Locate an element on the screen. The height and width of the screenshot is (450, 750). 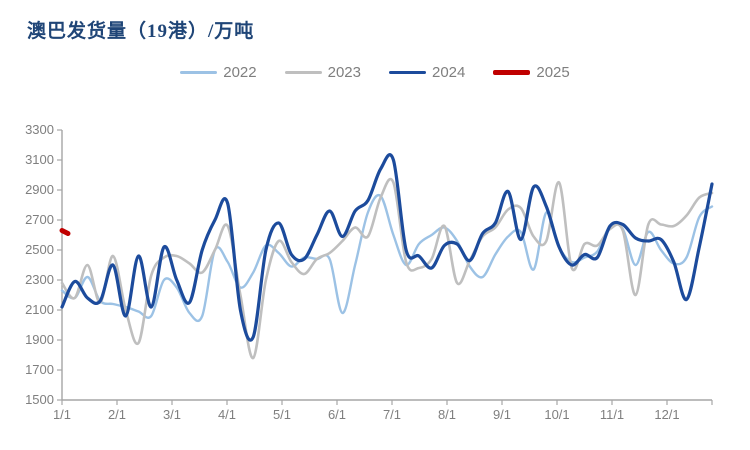
x-tick-label: 11/1 is located at coordinates (612, 414).